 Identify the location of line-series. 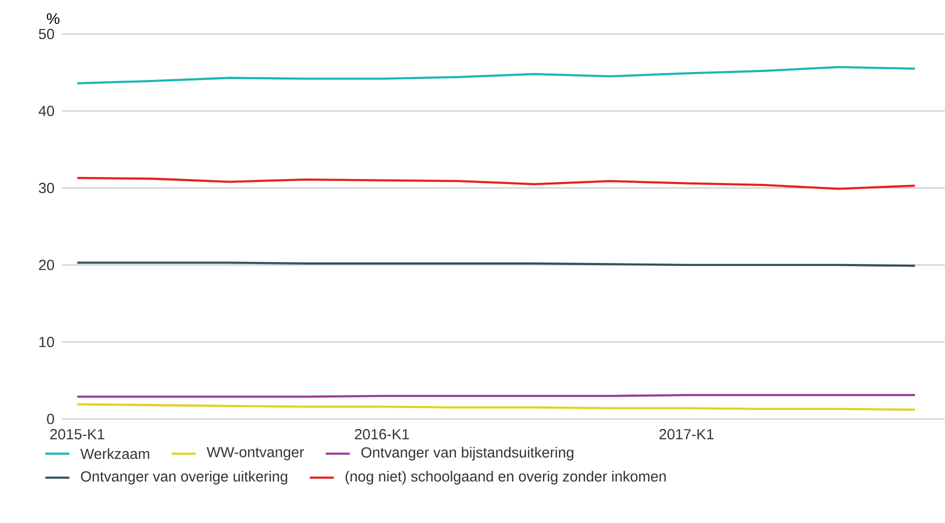
(496, 75).